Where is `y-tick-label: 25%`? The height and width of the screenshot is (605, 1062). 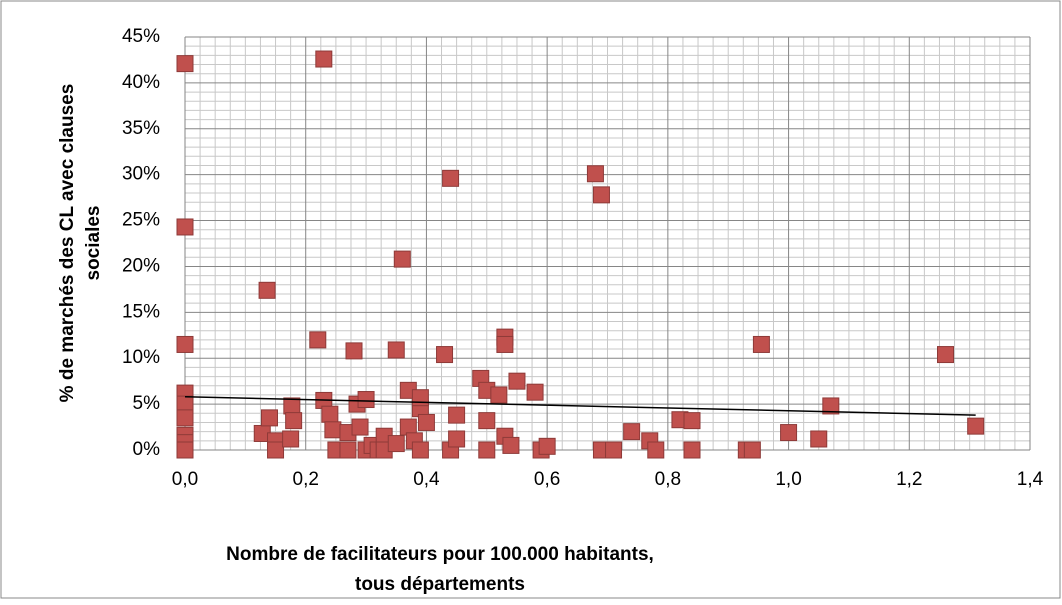
y-tick-label: 25% is located at coordinates (141, 220).